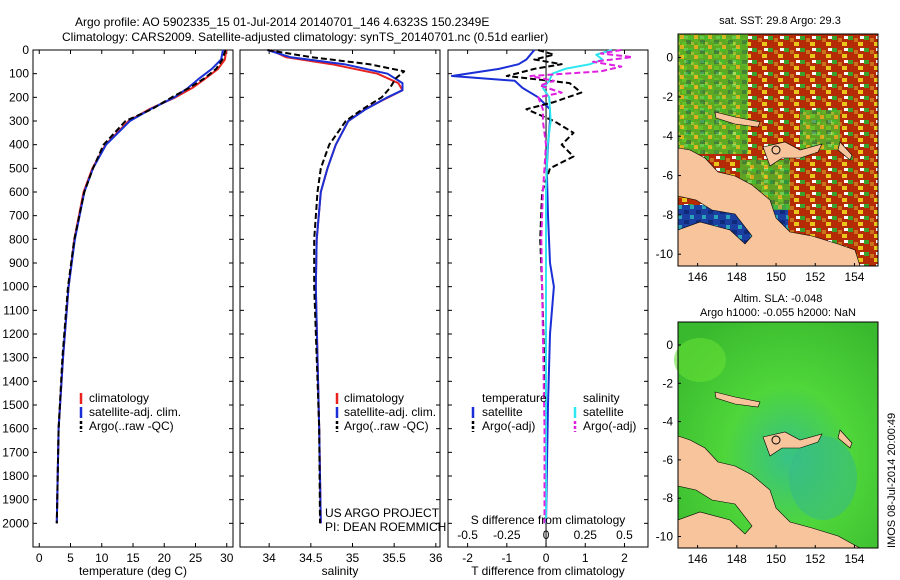 The width and height of the screenshot is (900, 580). I want to click on x-tick-label: 5, so click(70, 558).